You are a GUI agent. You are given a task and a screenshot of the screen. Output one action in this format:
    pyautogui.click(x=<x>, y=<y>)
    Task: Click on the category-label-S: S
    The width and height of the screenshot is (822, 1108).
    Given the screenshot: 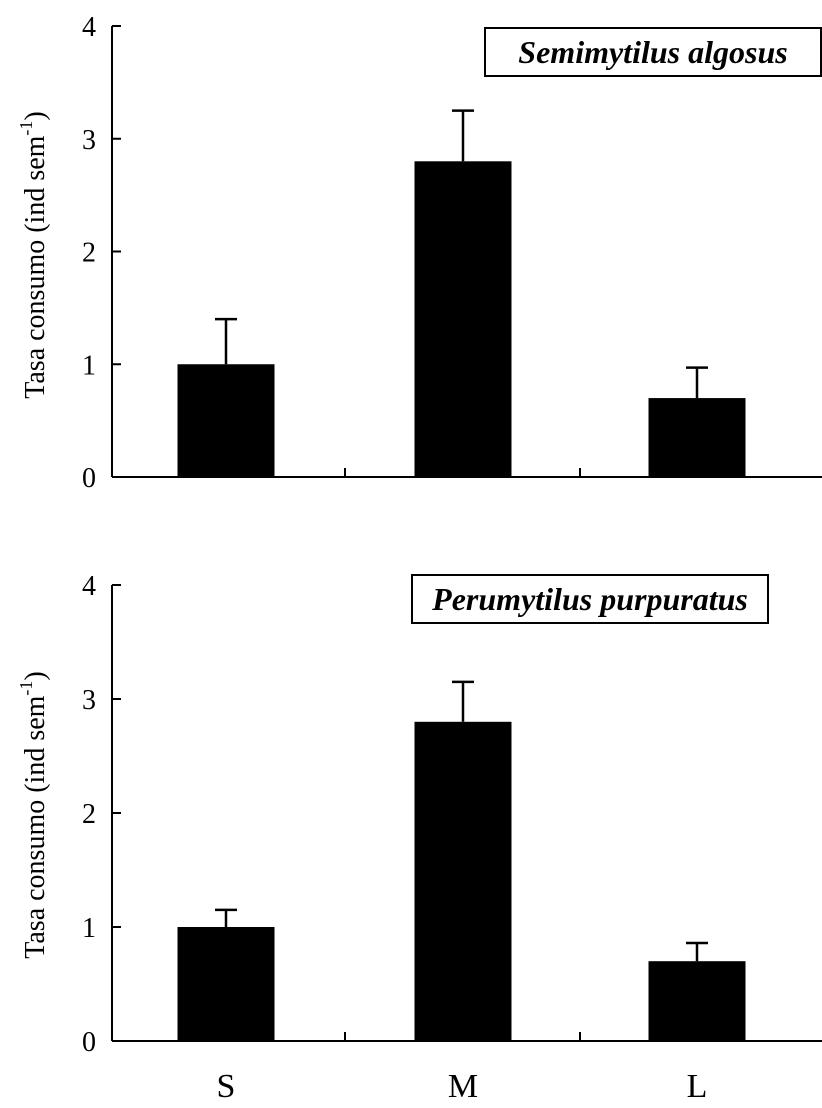 What is the action you would take?
    pyautogui.click(x=226, y=1086)
    